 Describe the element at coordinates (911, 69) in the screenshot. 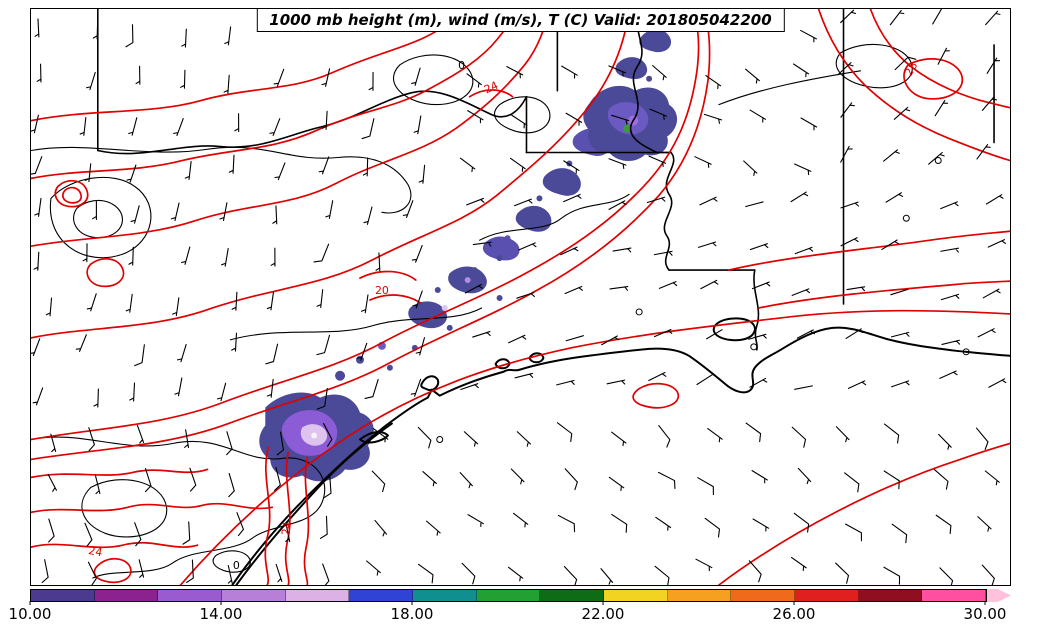

I see `contour-label: 28` at that location.